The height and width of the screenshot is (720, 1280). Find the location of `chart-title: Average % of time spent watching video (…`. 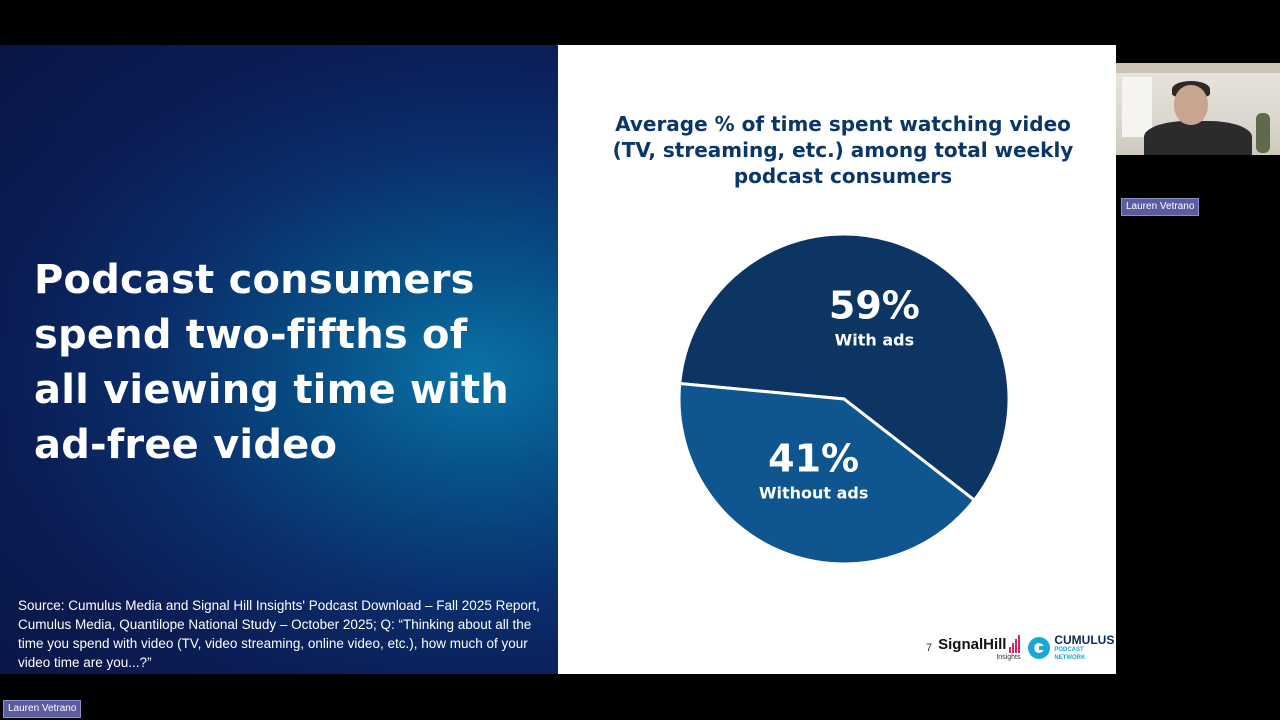

chart-title: Average % of time spent watching video (… is located at coordinates (843, 150).